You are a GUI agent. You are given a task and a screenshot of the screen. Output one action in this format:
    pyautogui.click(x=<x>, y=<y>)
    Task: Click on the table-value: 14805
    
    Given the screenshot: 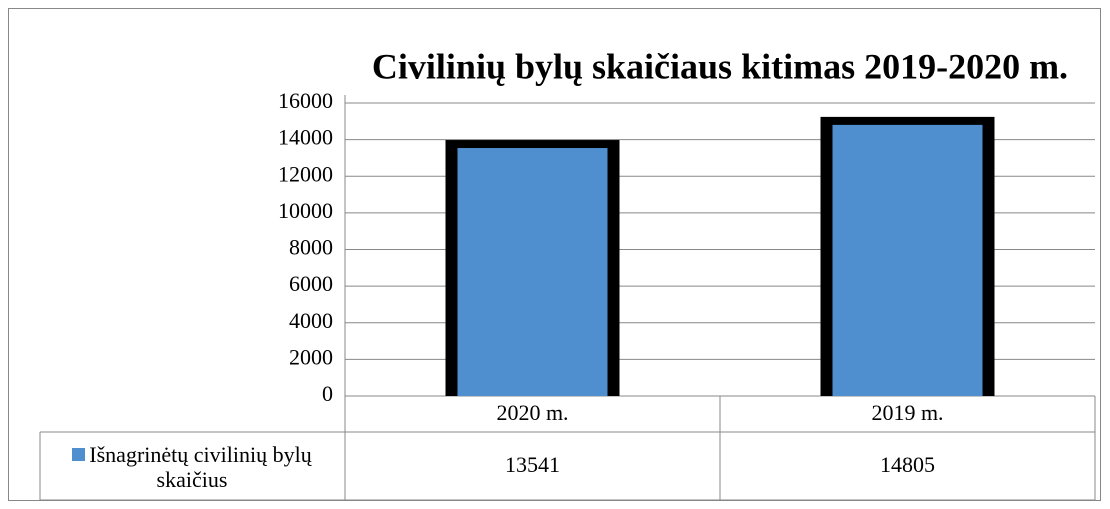 What is the action you would take?
    pyautogui.click(x=907, y=464)
    